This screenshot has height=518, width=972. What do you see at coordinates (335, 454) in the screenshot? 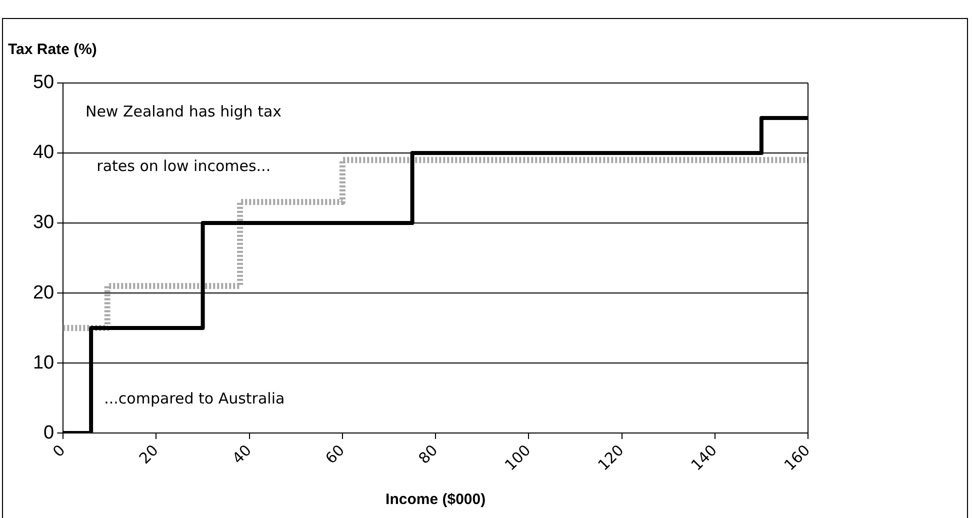
I see `x-tick-label: 60` at bounding box center [335, 454].